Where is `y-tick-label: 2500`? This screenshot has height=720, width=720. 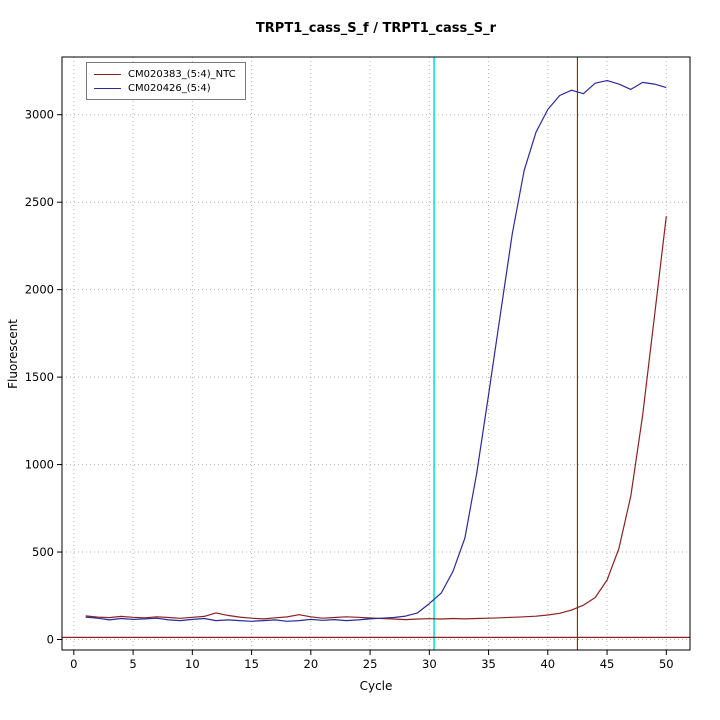
y-tick-label: 2500 is located at coordinates (39, 202).